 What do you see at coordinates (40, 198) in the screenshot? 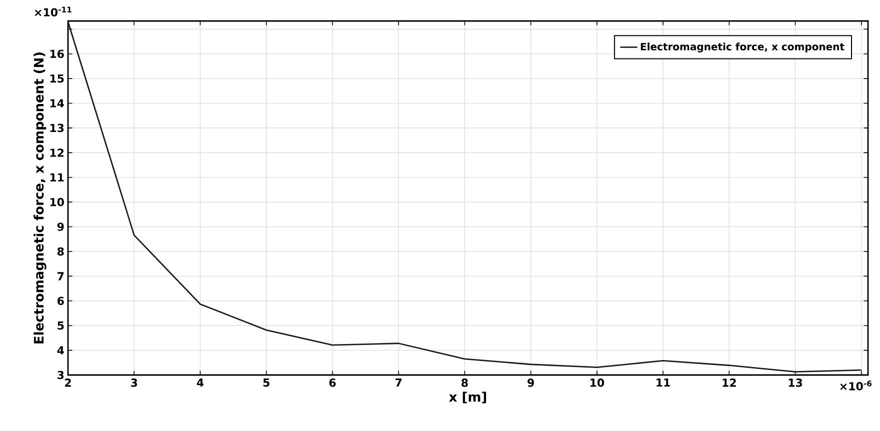
I see `y-axis-title: Electromagnetic force, x component (N)` at bounding box center [40, 198].